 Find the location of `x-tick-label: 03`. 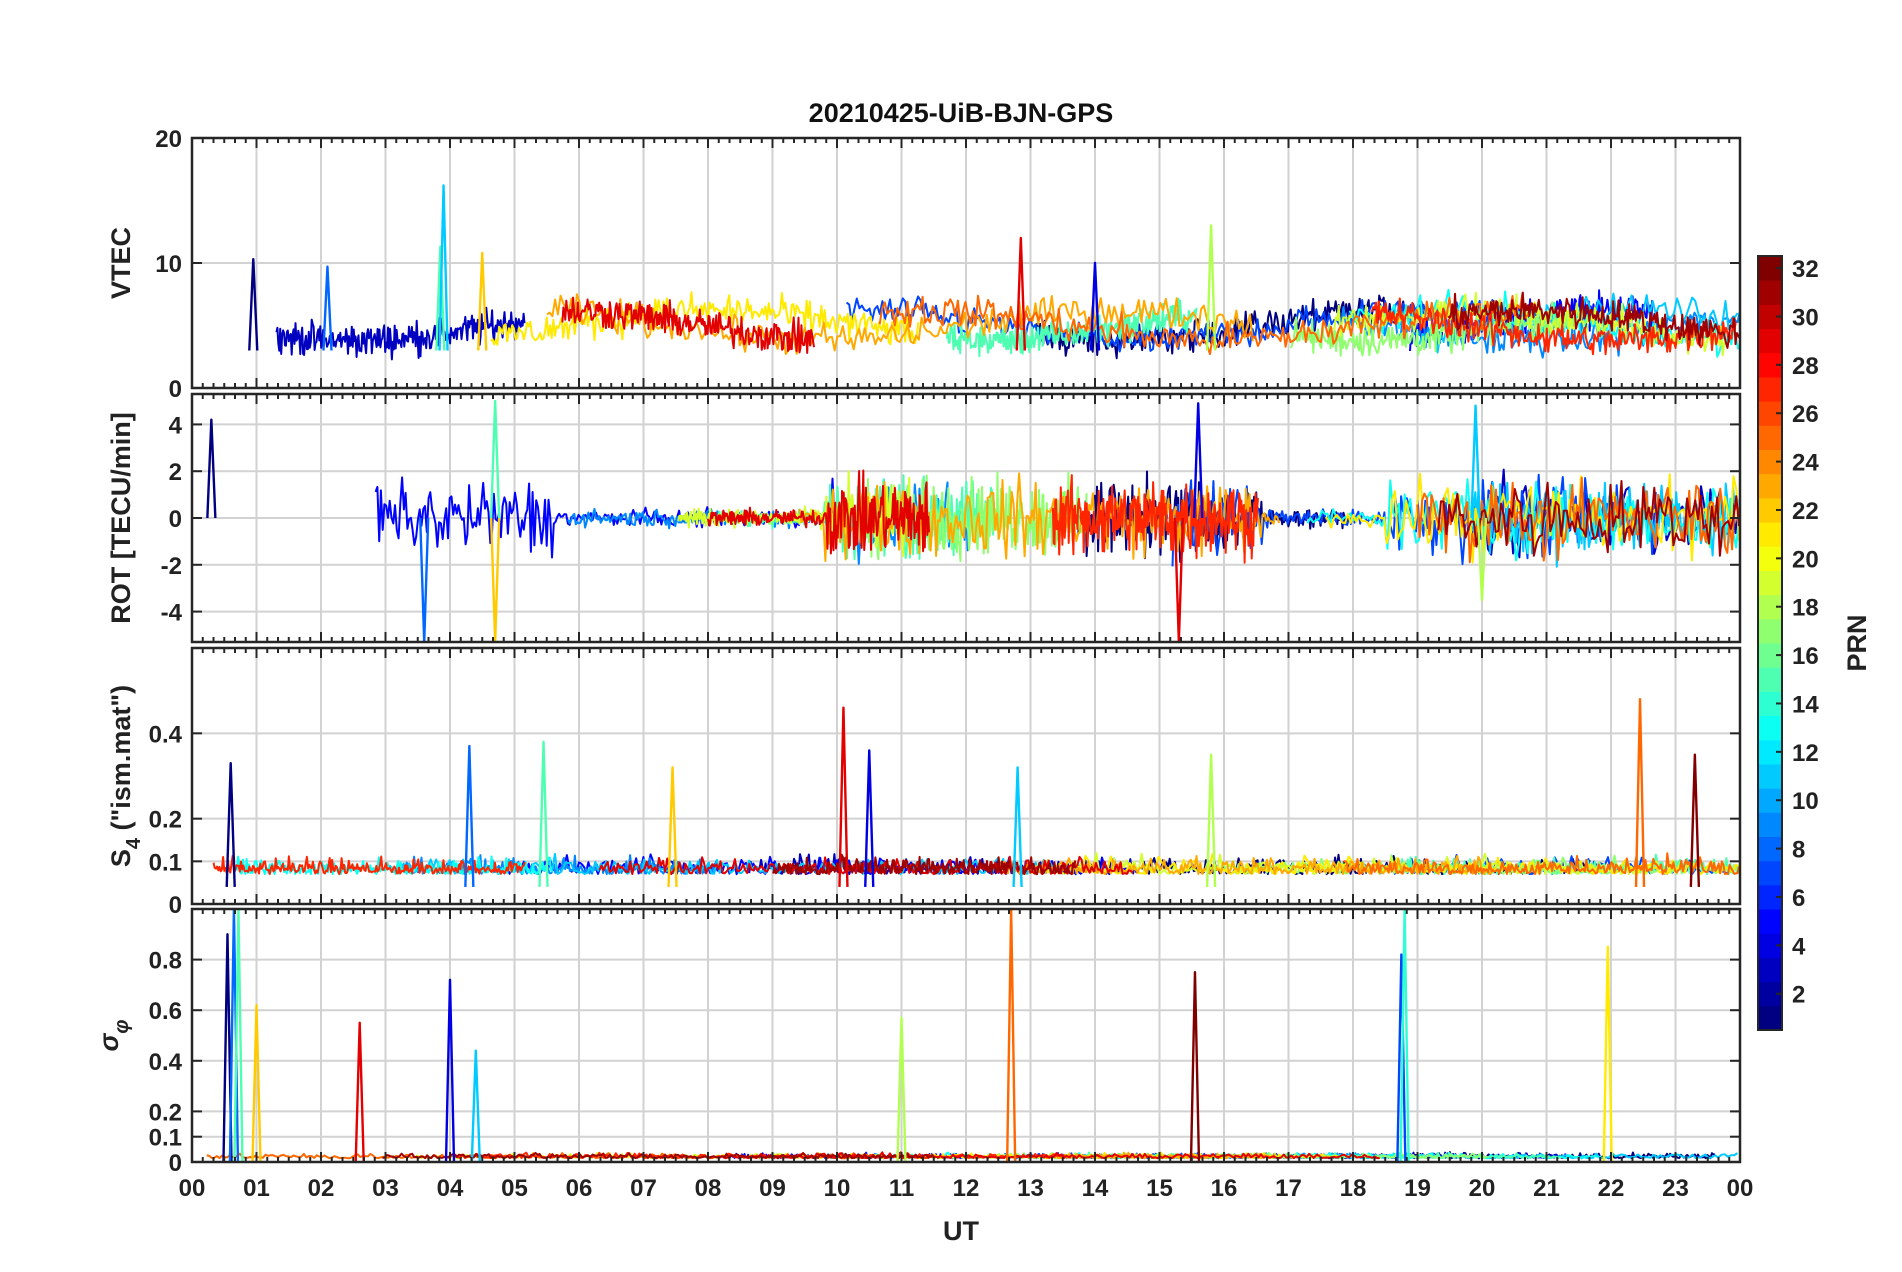

x-tick-label: 03 is located at coordinates (385, 1188).